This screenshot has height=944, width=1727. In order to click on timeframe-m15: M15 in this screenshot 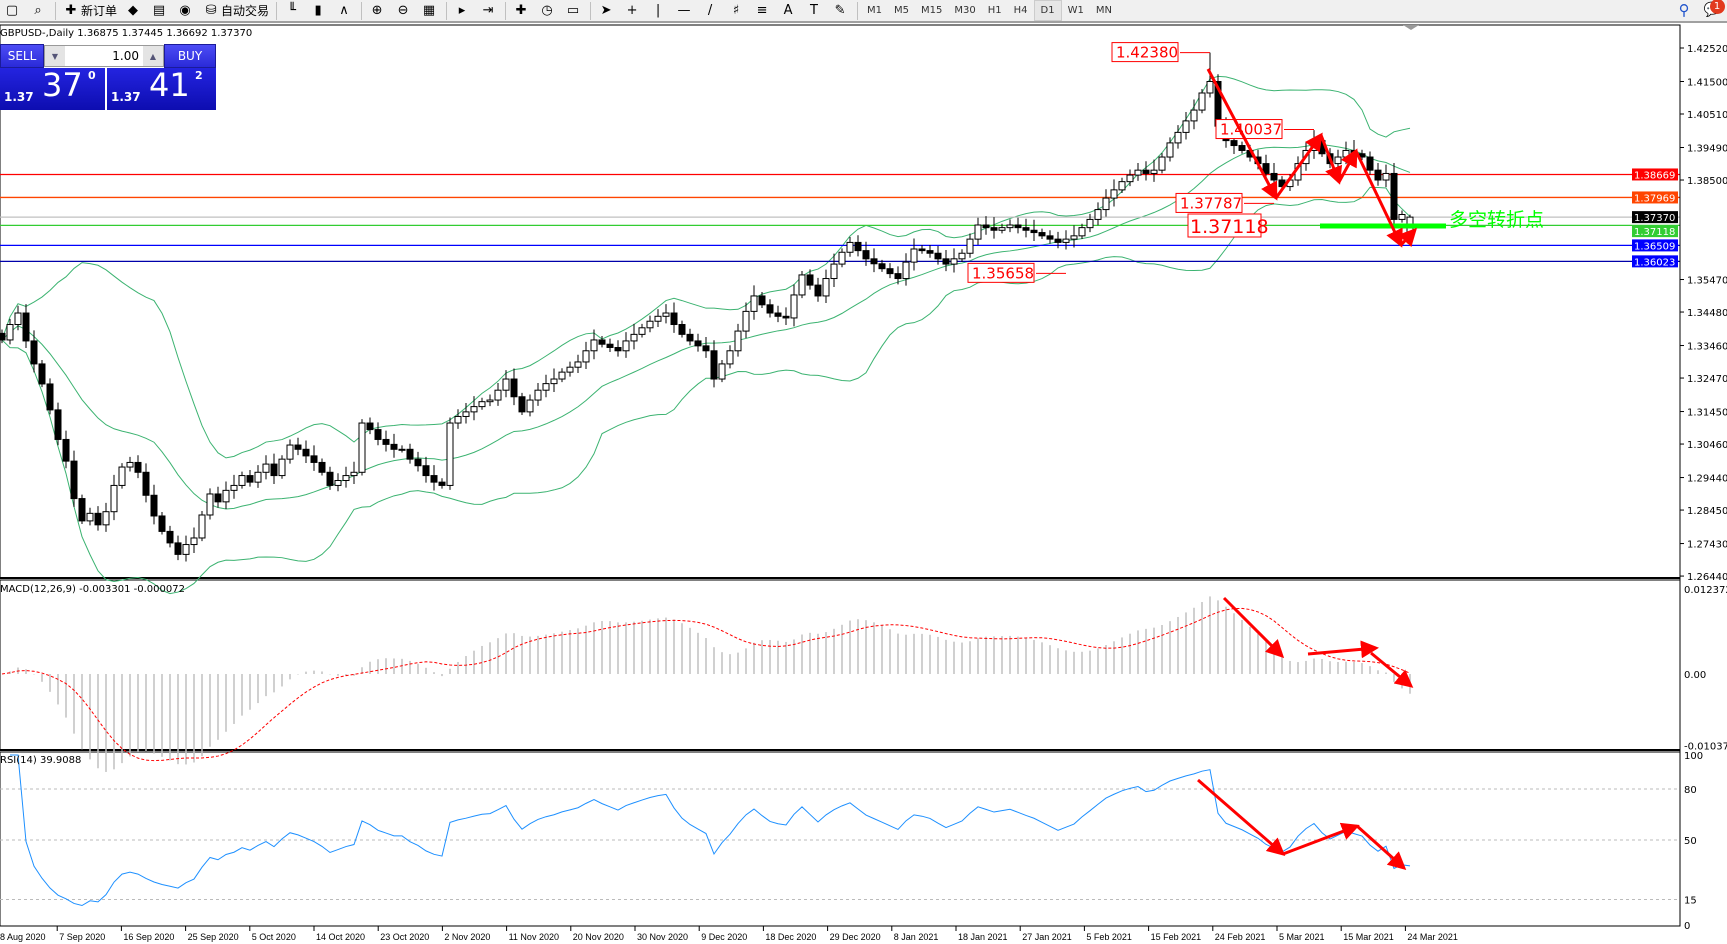, I will do `click(932, 10)`.